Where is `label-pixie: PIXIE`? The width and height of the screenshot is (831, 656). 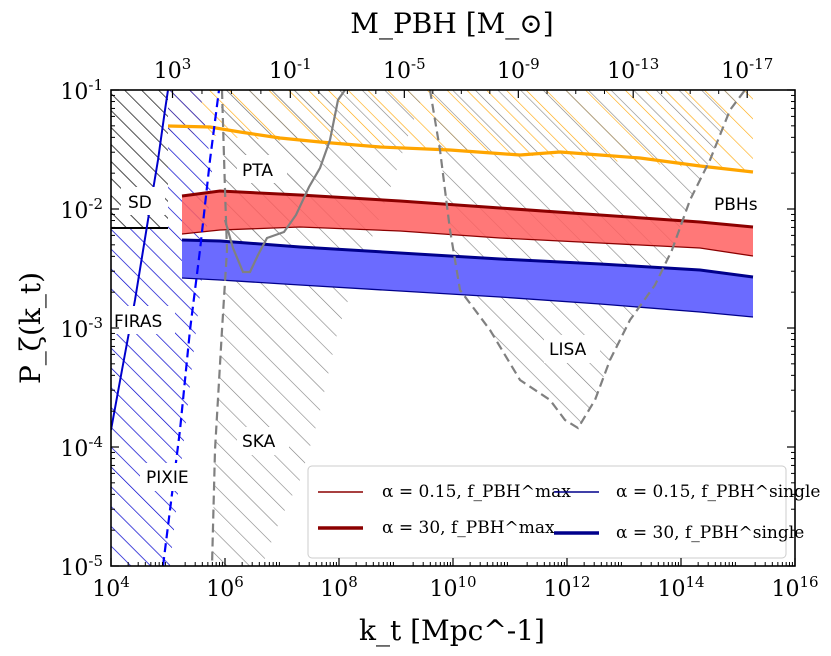 label-pixie: PIXIE is located at coordinates (167, 478).